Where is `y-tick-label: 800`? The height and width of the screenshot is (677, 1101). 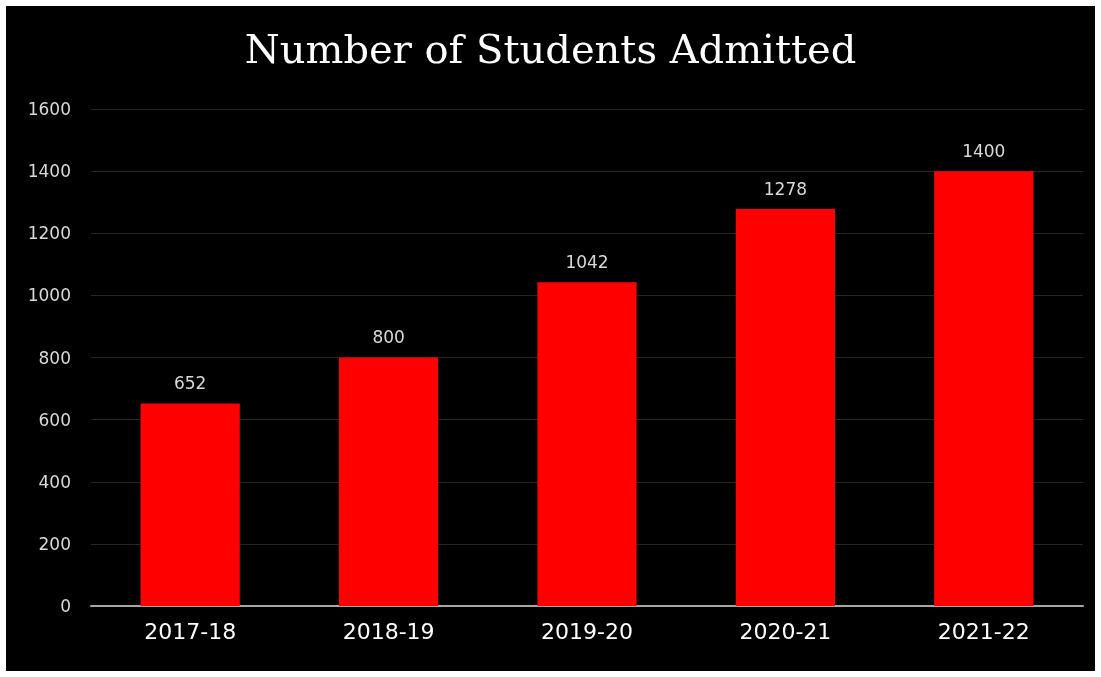 y-tick-label: 800 is located at coordinates (54, 357).